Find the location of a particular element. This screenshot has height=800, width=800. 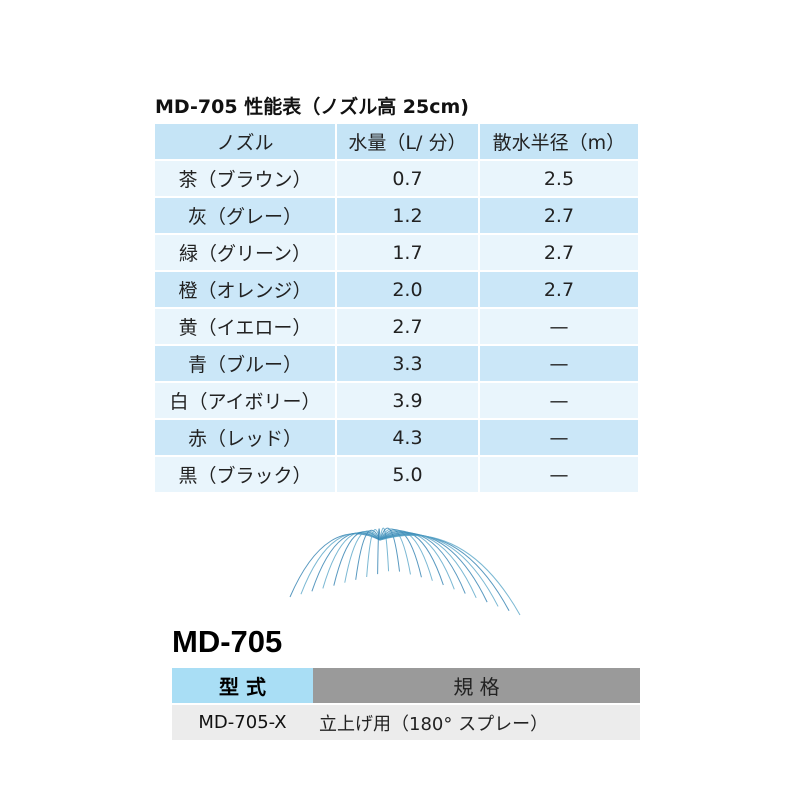

header-row: ノズル 水量（L/ 分） 散水半径（m） is located at coordinates (398, 142).